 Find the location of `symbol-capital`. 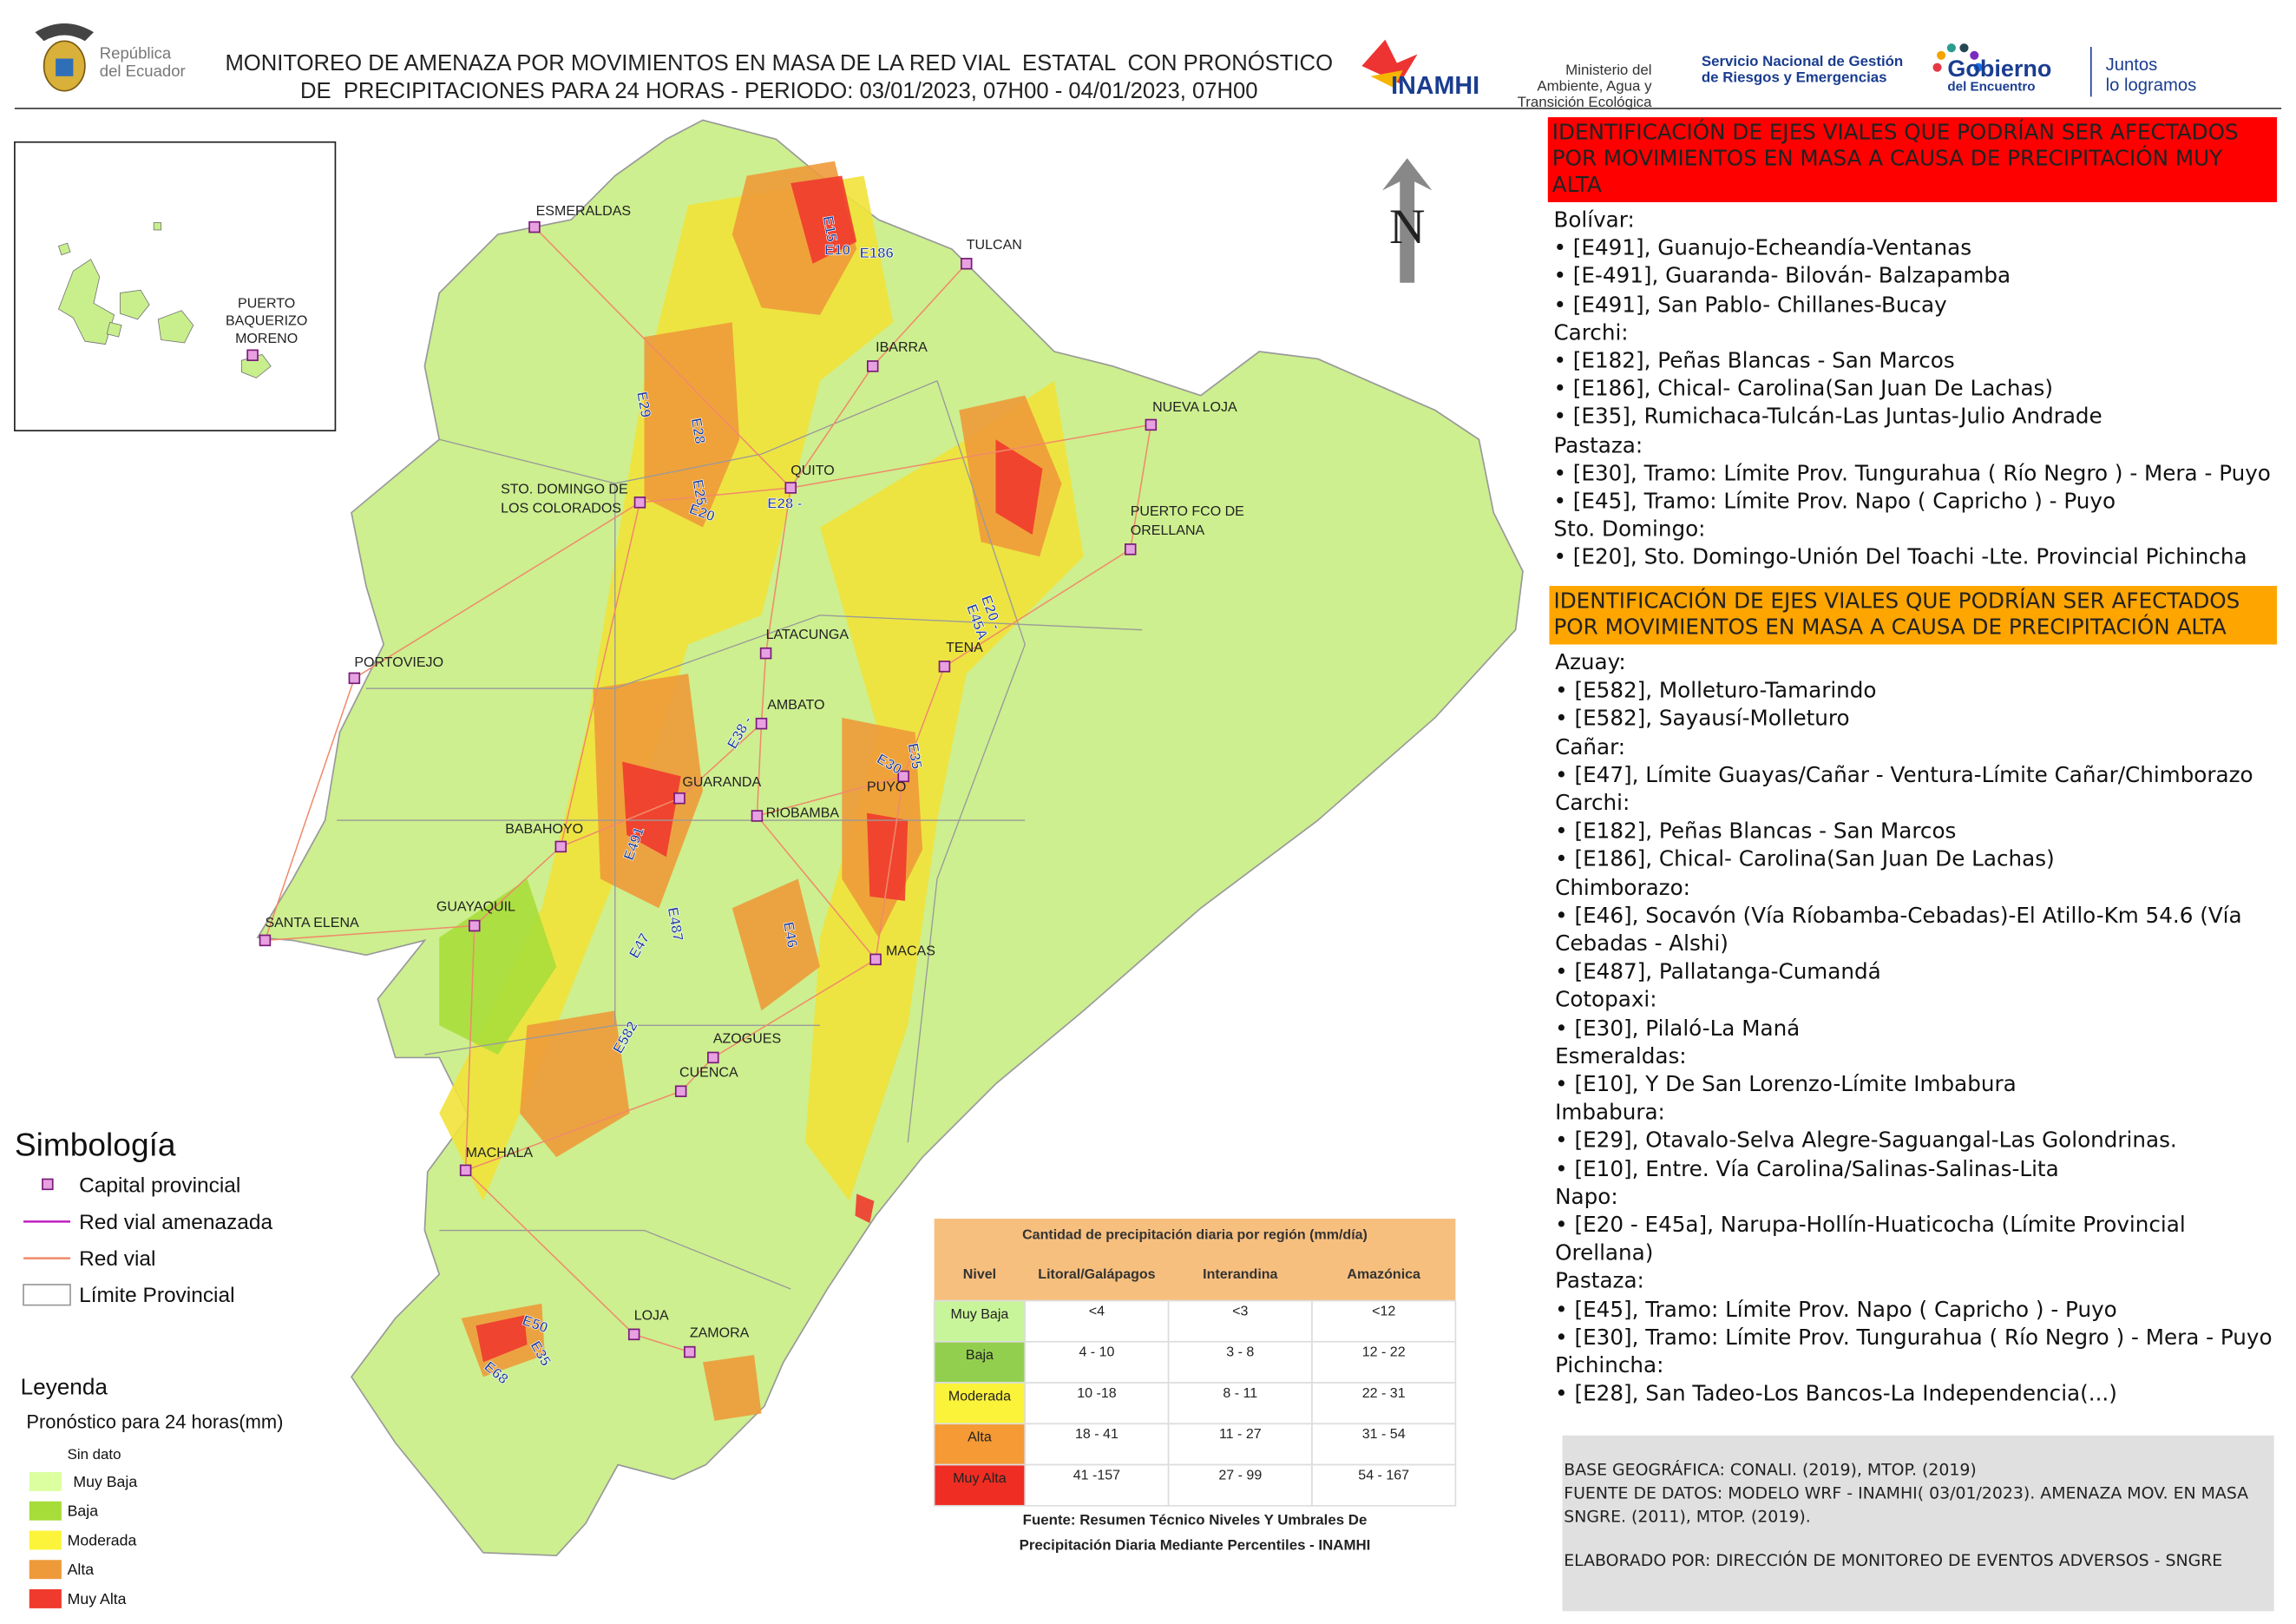

symbol-capital is located at coordinates (48, 1184).